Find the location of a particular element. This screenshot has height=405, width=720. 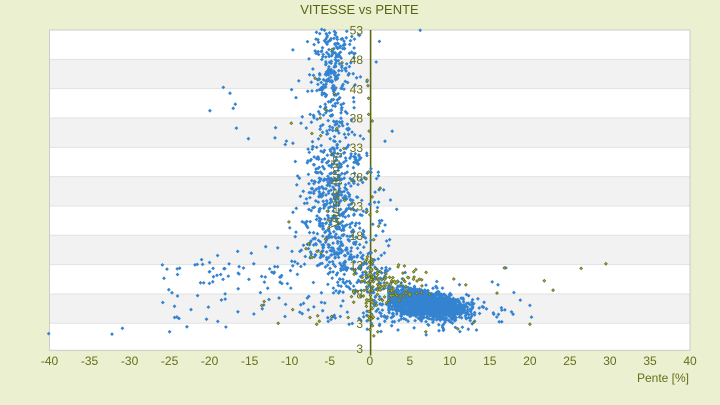

svg-text: 5 is located at coordinates (409, 361).